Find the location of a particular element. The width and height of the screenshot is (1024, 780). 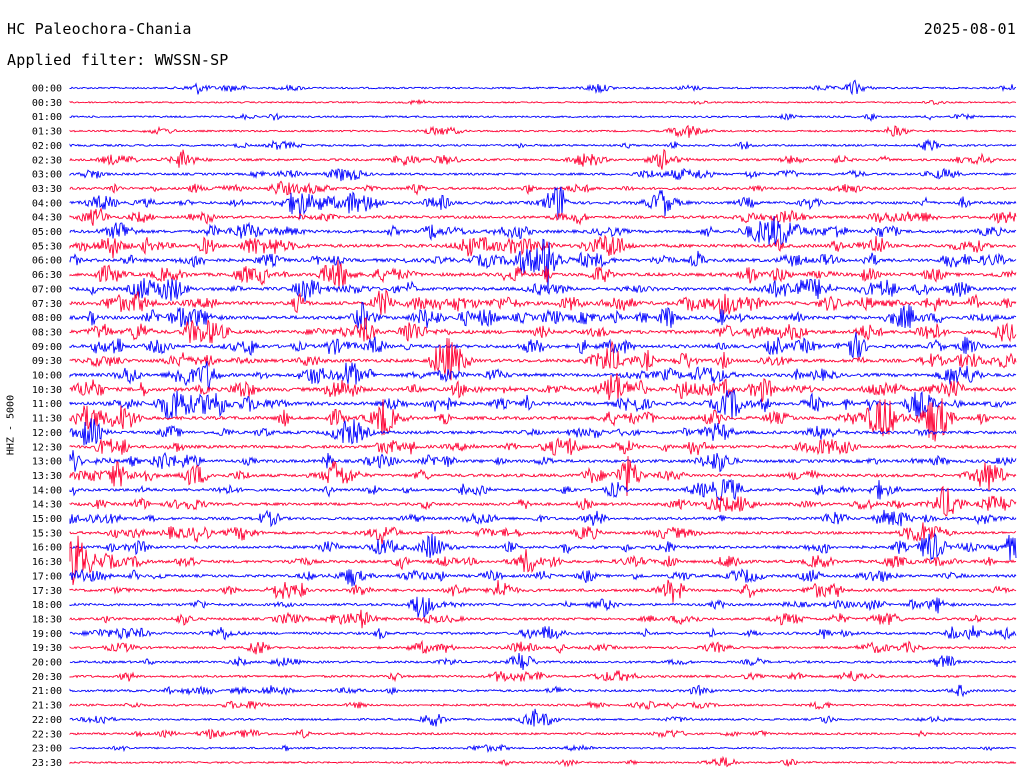

row-time-label: 03:00 is located at coordinates (47, 175).